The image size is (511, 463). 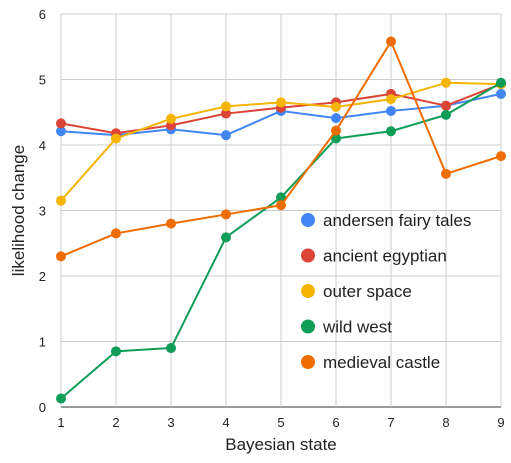 I want to click on y-tick-label: 6, so click(x=42, y=14).